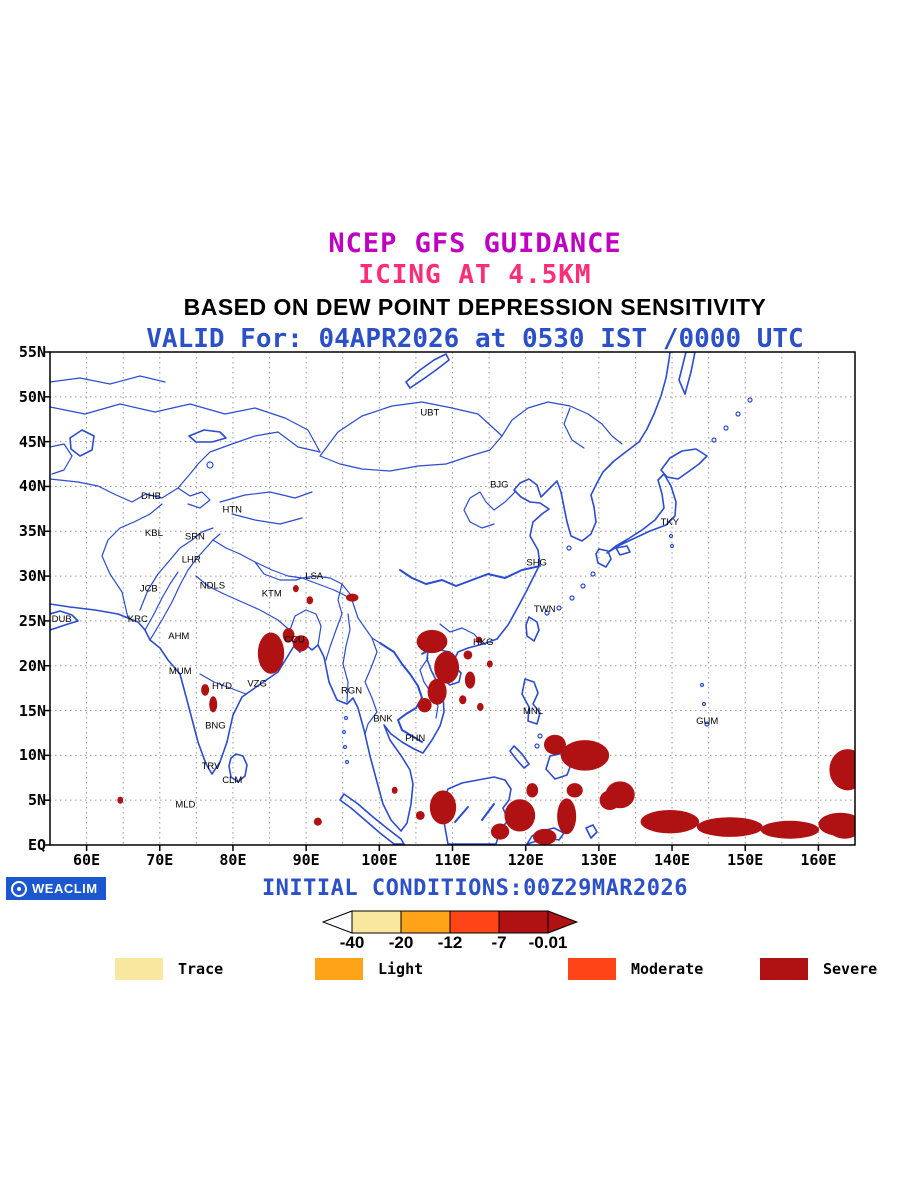 This screenshot has height=1200, width=900. I want to click on colorbar-tick-label: -12, so click(450, 942).